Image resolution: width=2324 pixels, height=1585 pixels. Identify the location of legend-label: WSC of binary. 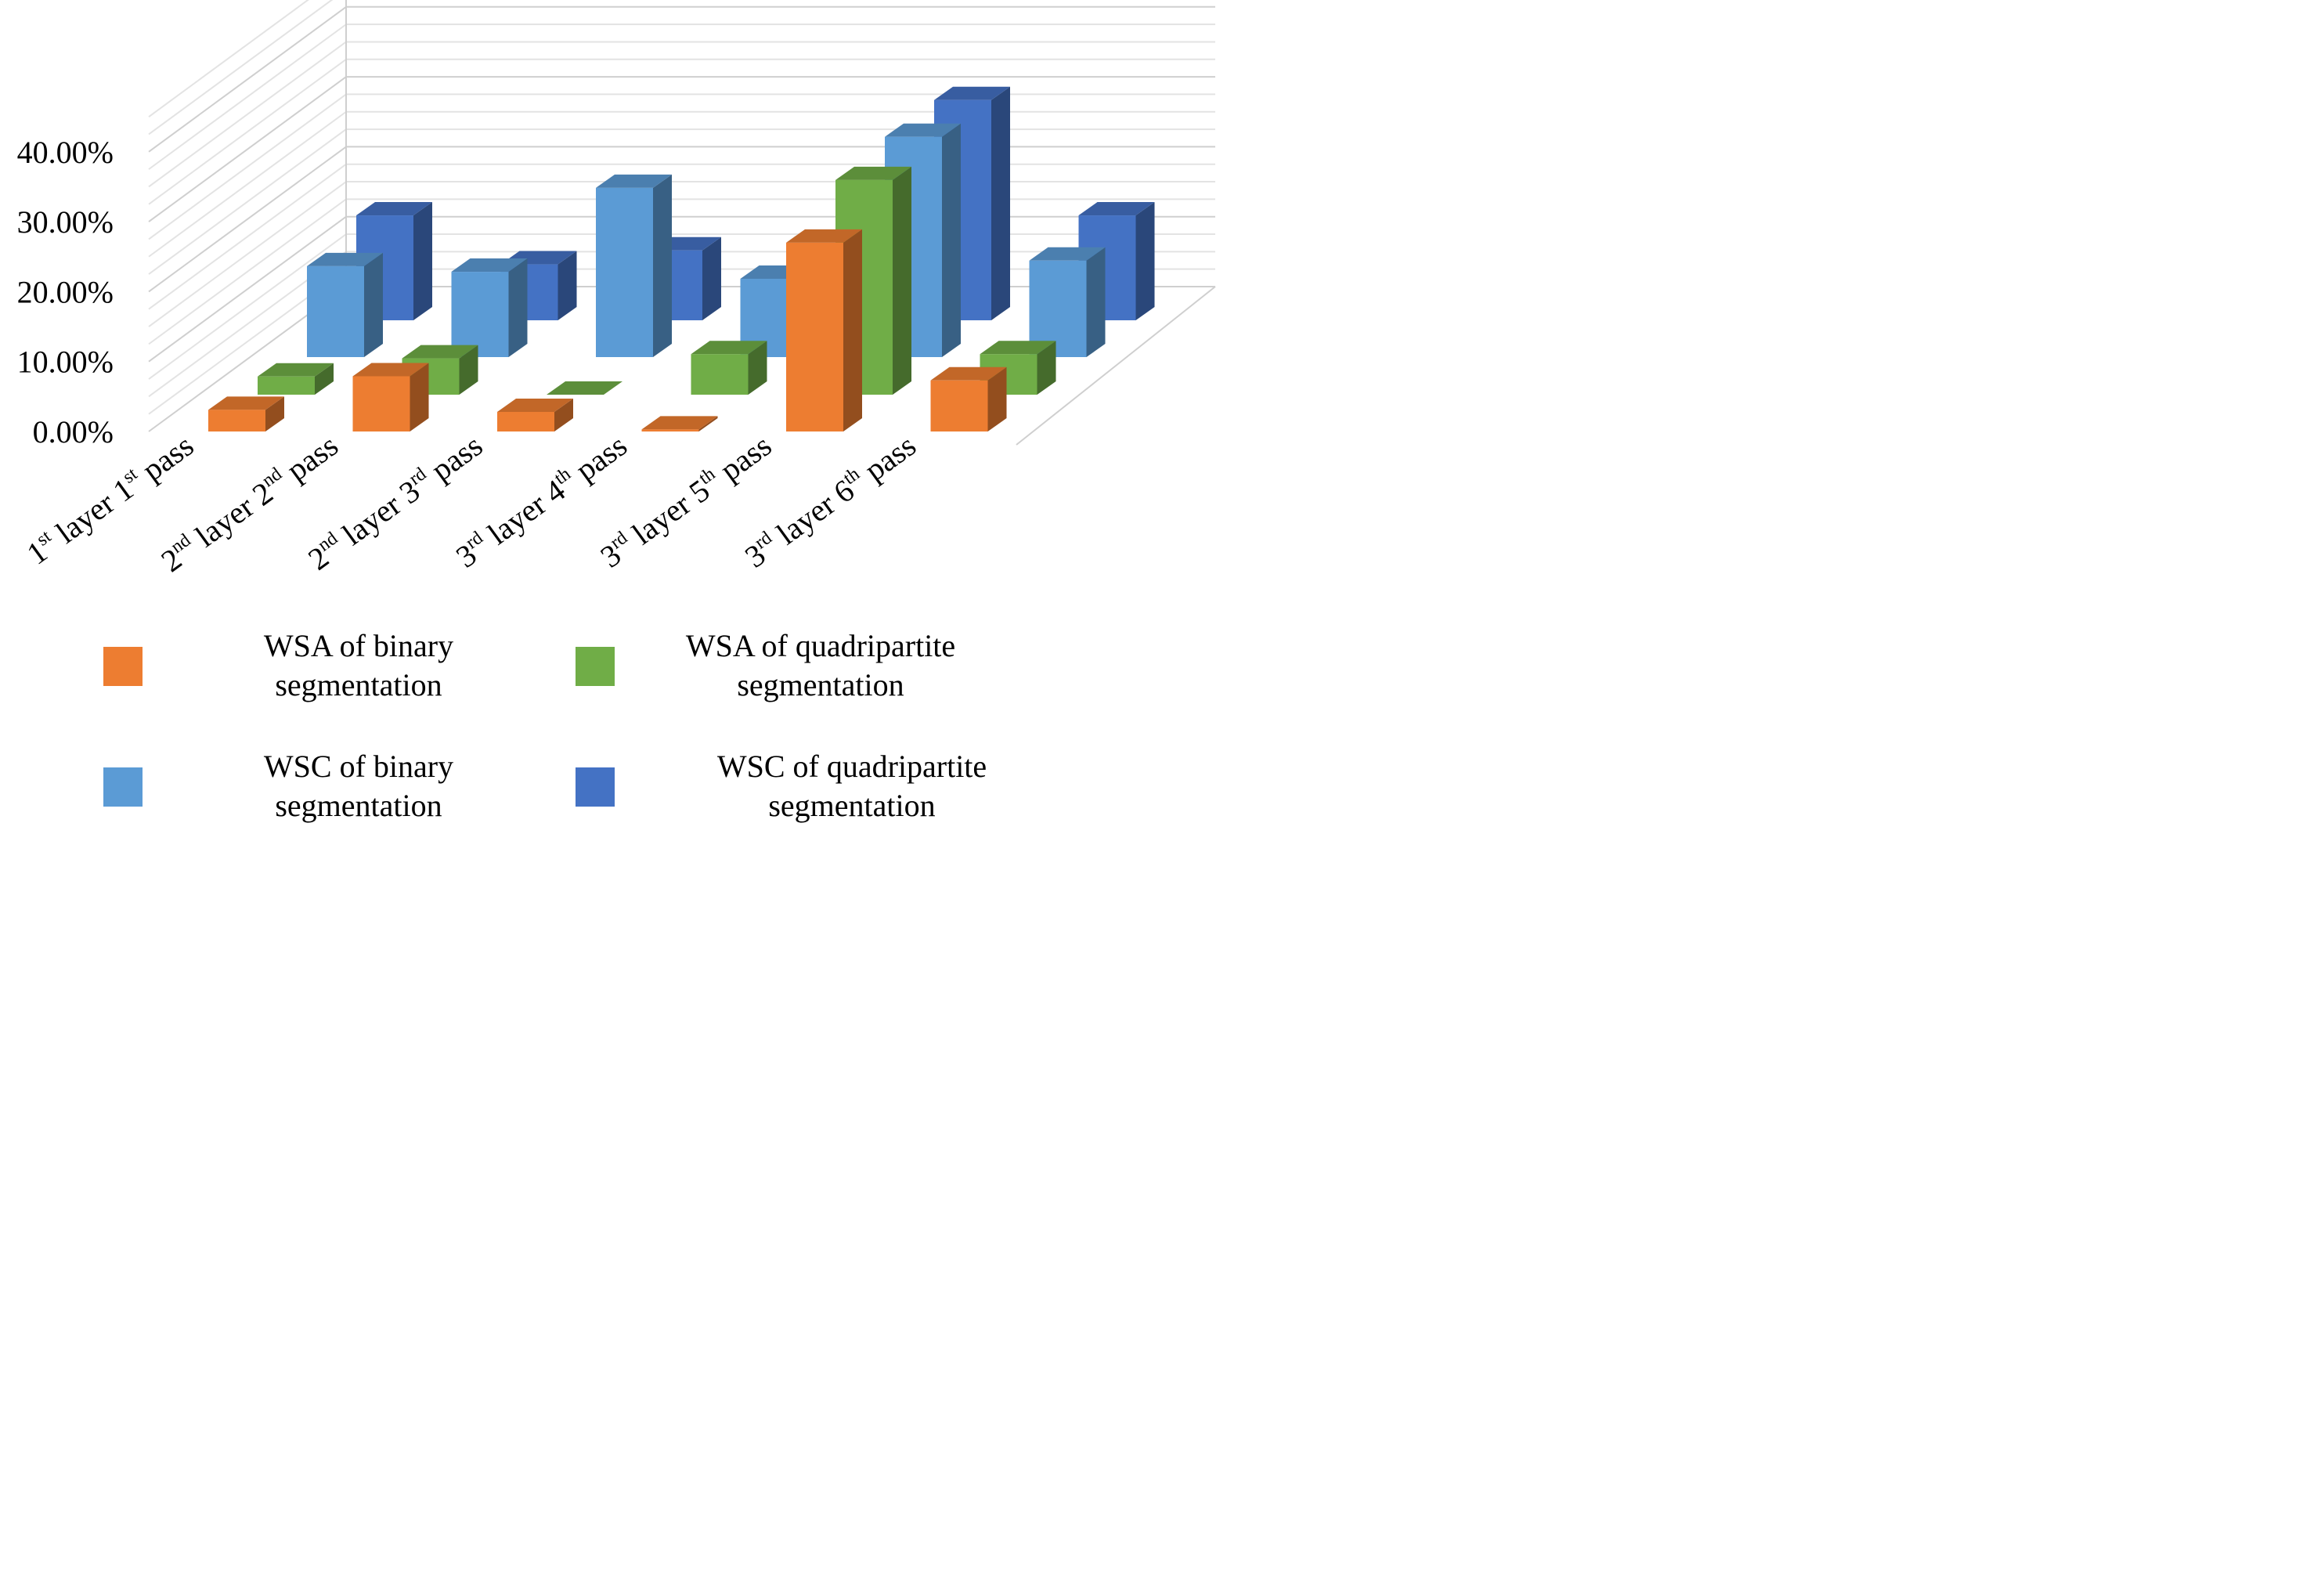
(358, 766).